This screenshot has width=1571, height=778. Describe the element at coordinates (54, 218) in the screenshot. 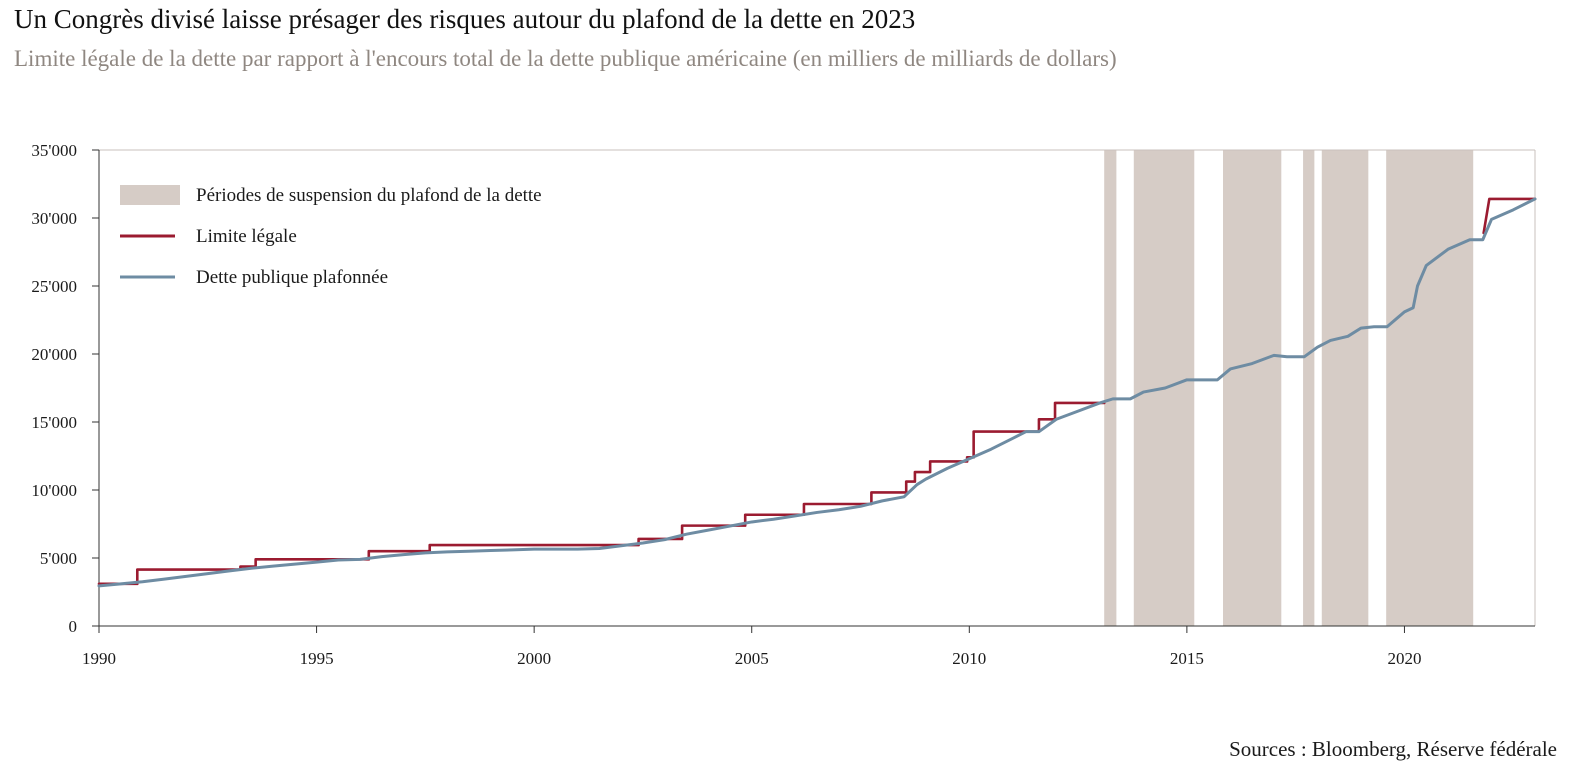

I see `y-tick-label: 30'000` at that location.